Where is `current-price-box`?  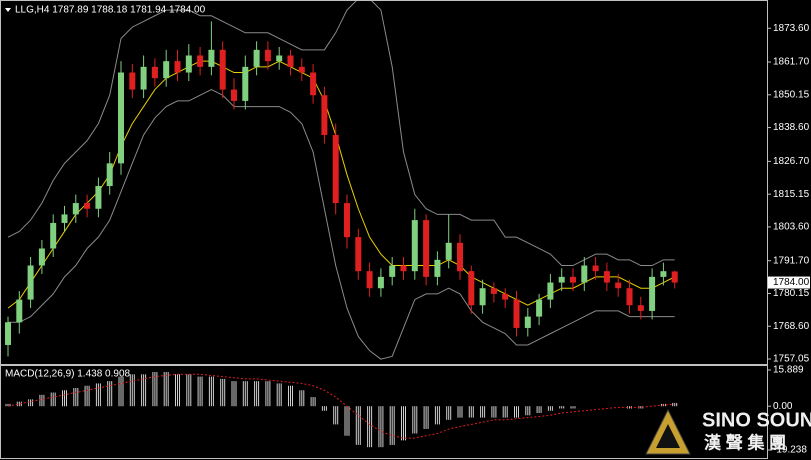 current-price-box is located at coordinates (789, 282).